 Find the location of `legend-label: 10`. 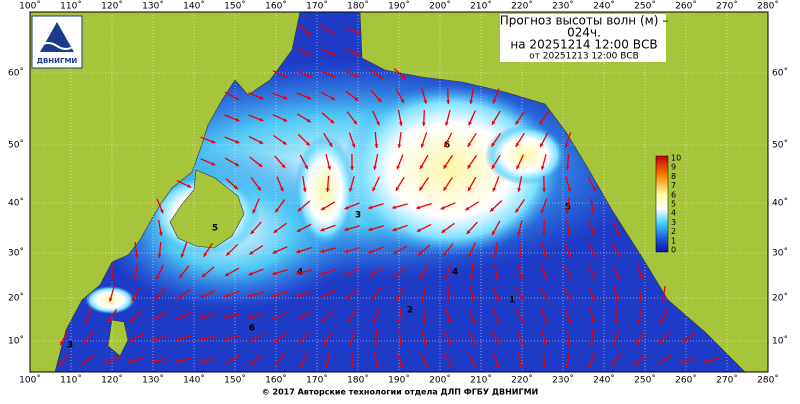

legend-label: 10 is located at coordinates (676, 158).